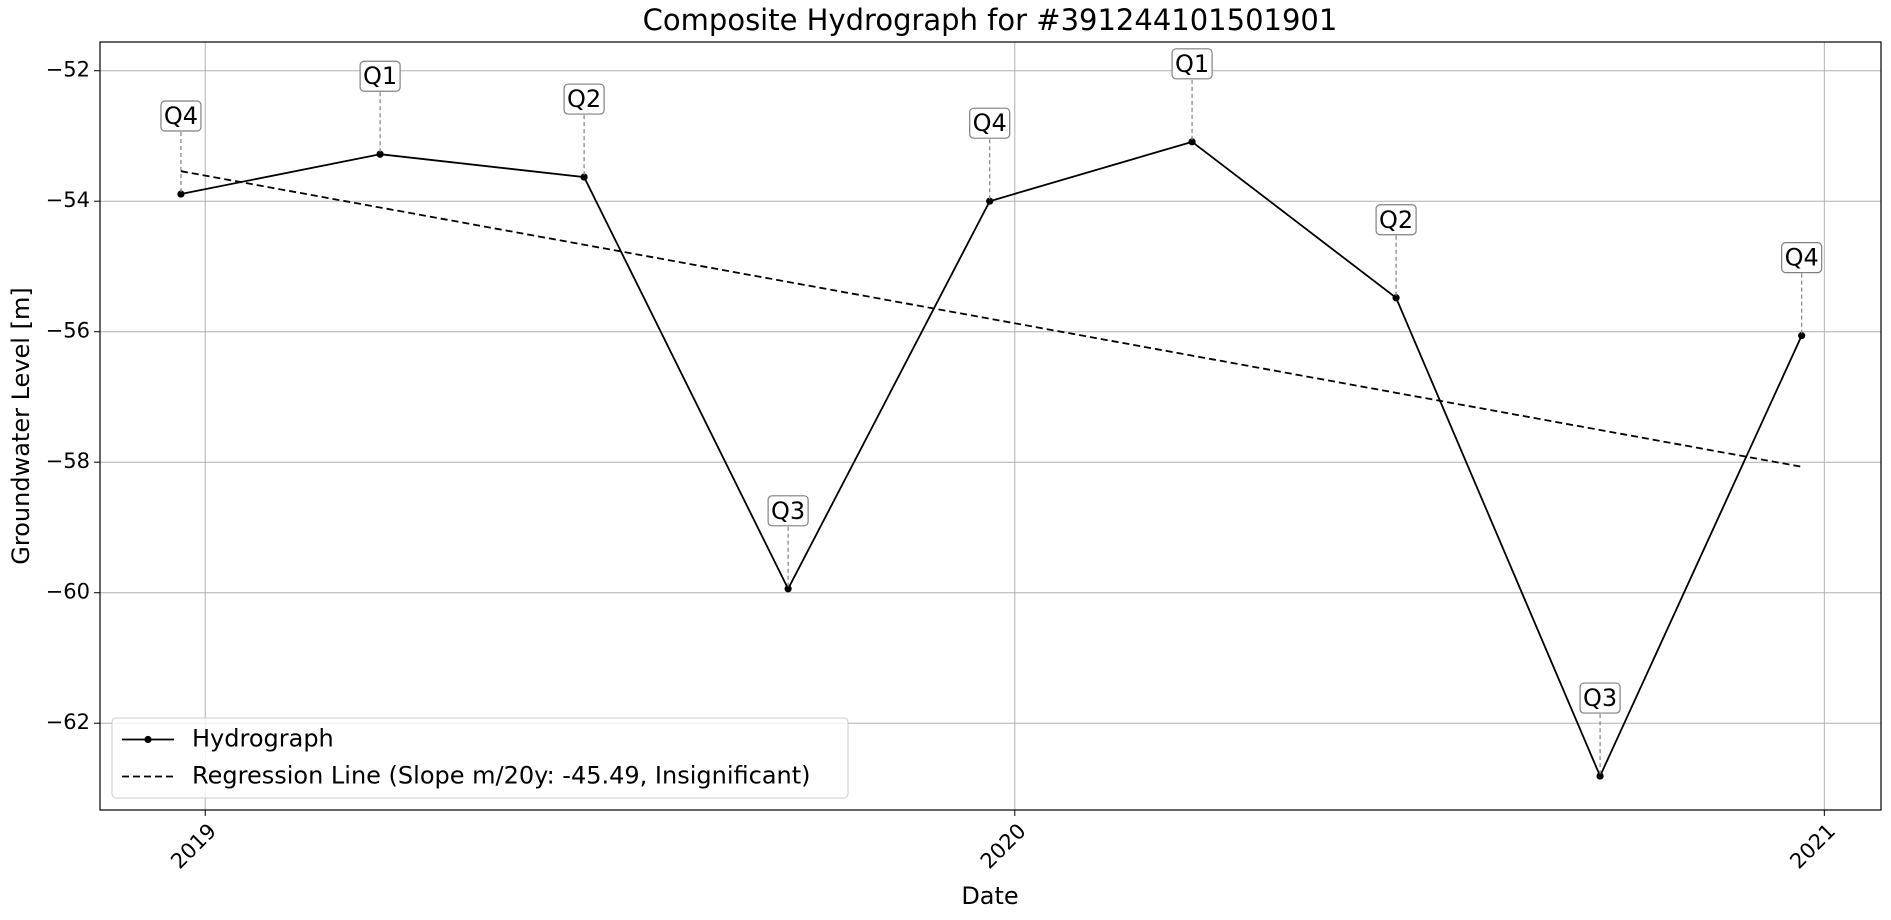 Image resolution: width=1891 pixels, height=920 pixels. I want to click on y-axis-label: Groundwater Level [m], so click(21, 425).